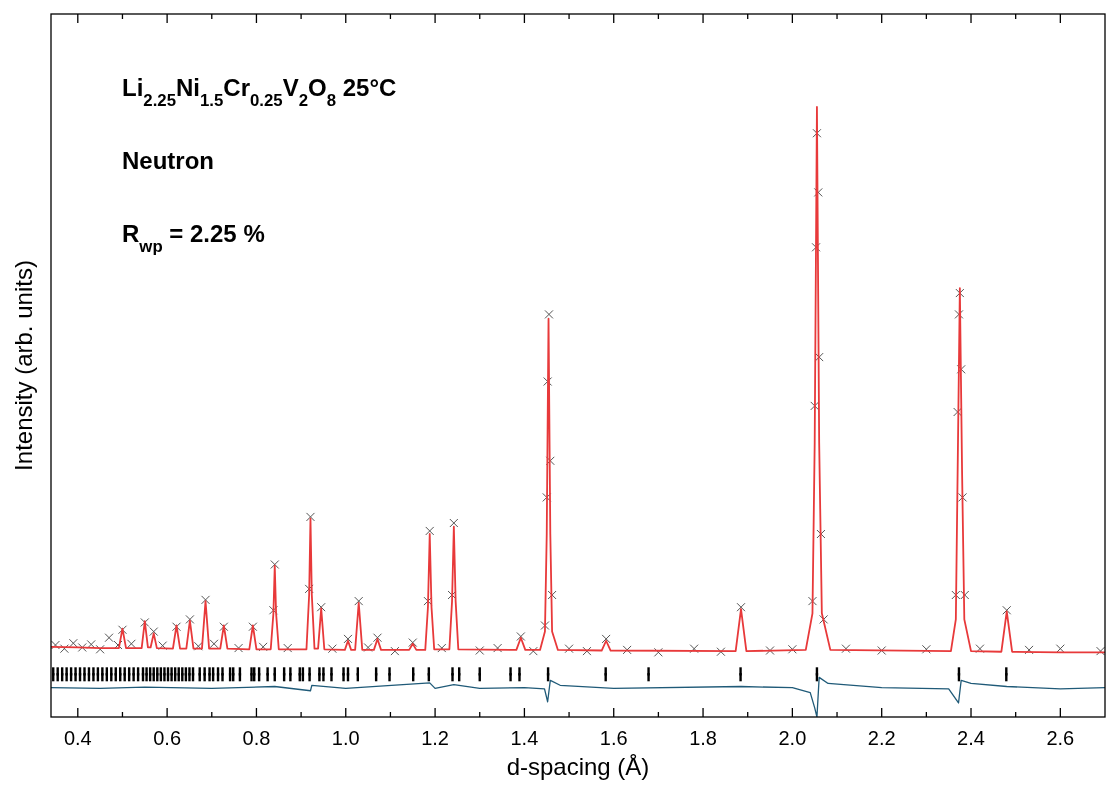 This screenshot has width=1106, height=793. Describe the element at coordinates (881, 738) in the screenshot. I see `x-tick-label: 2.2` at that location.